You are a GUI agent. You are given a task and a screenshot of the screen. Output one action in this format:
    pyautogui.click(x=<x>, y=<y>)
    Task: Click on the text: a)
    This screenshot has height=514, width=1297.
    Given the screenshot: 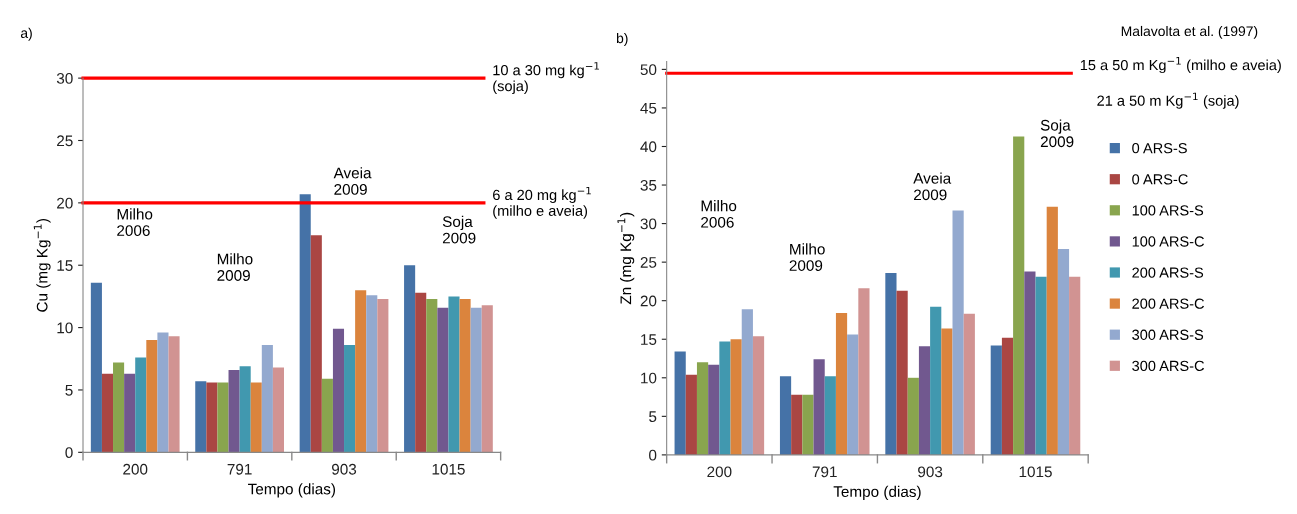 What is the action you would take?
    pyautogui.click(x=26, y=34)
    